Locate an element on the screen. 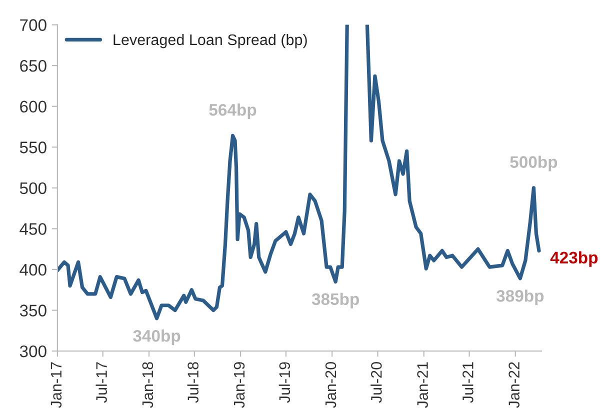 The height and width of the screenshot is (413, 605). x-tick-label: Jan-17 is located at coordinates (56, 385).